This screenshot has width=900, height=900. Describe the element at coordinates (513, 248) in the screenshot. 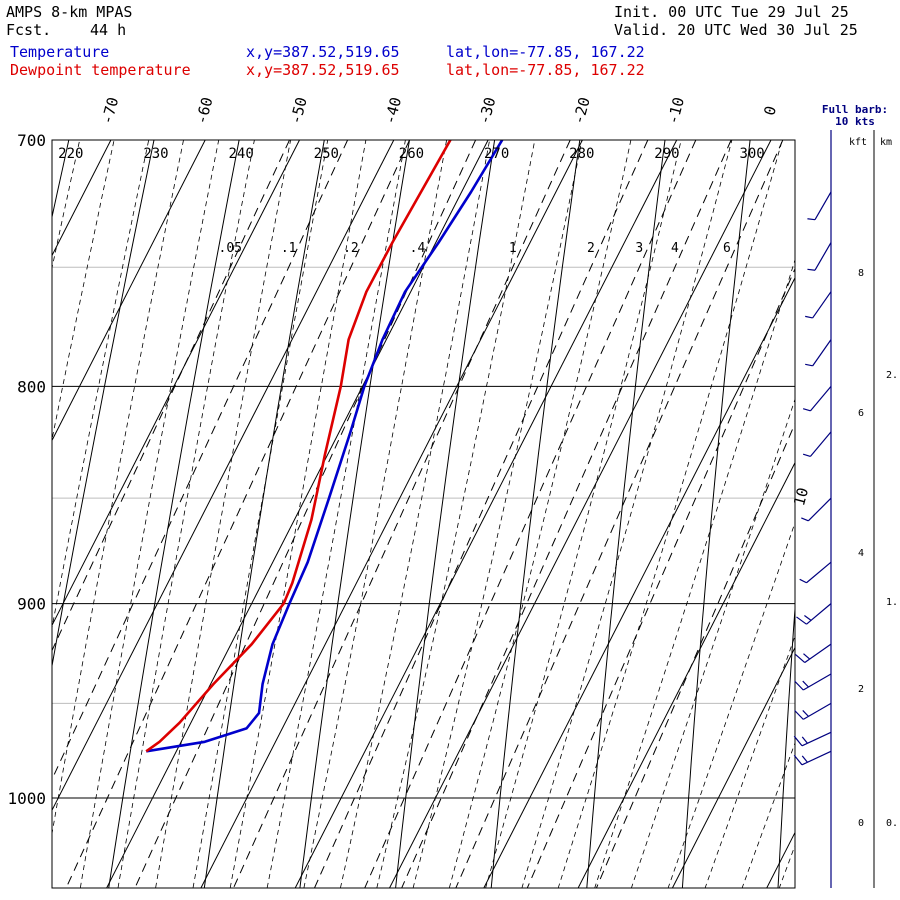

I see `mixing-ratio-label: 1` at that location.